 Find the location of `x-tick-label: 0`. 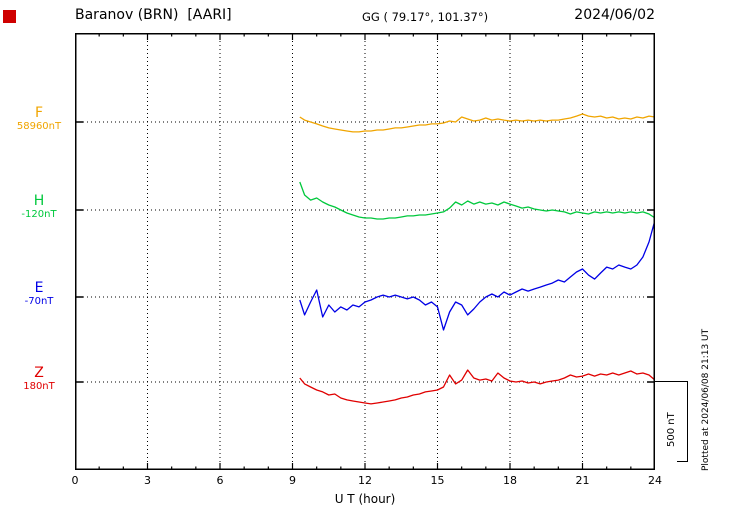

x-tick-label: 0 is located at coordinates (75, 480).